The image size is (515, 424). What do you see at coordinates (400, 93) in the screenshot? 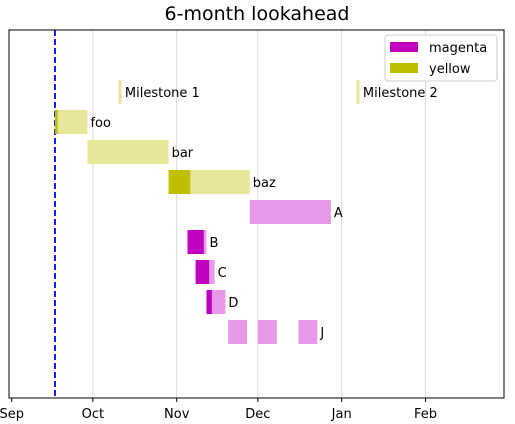
I see `milestone-label: Milestone 2` at bounding box center [400, 93].